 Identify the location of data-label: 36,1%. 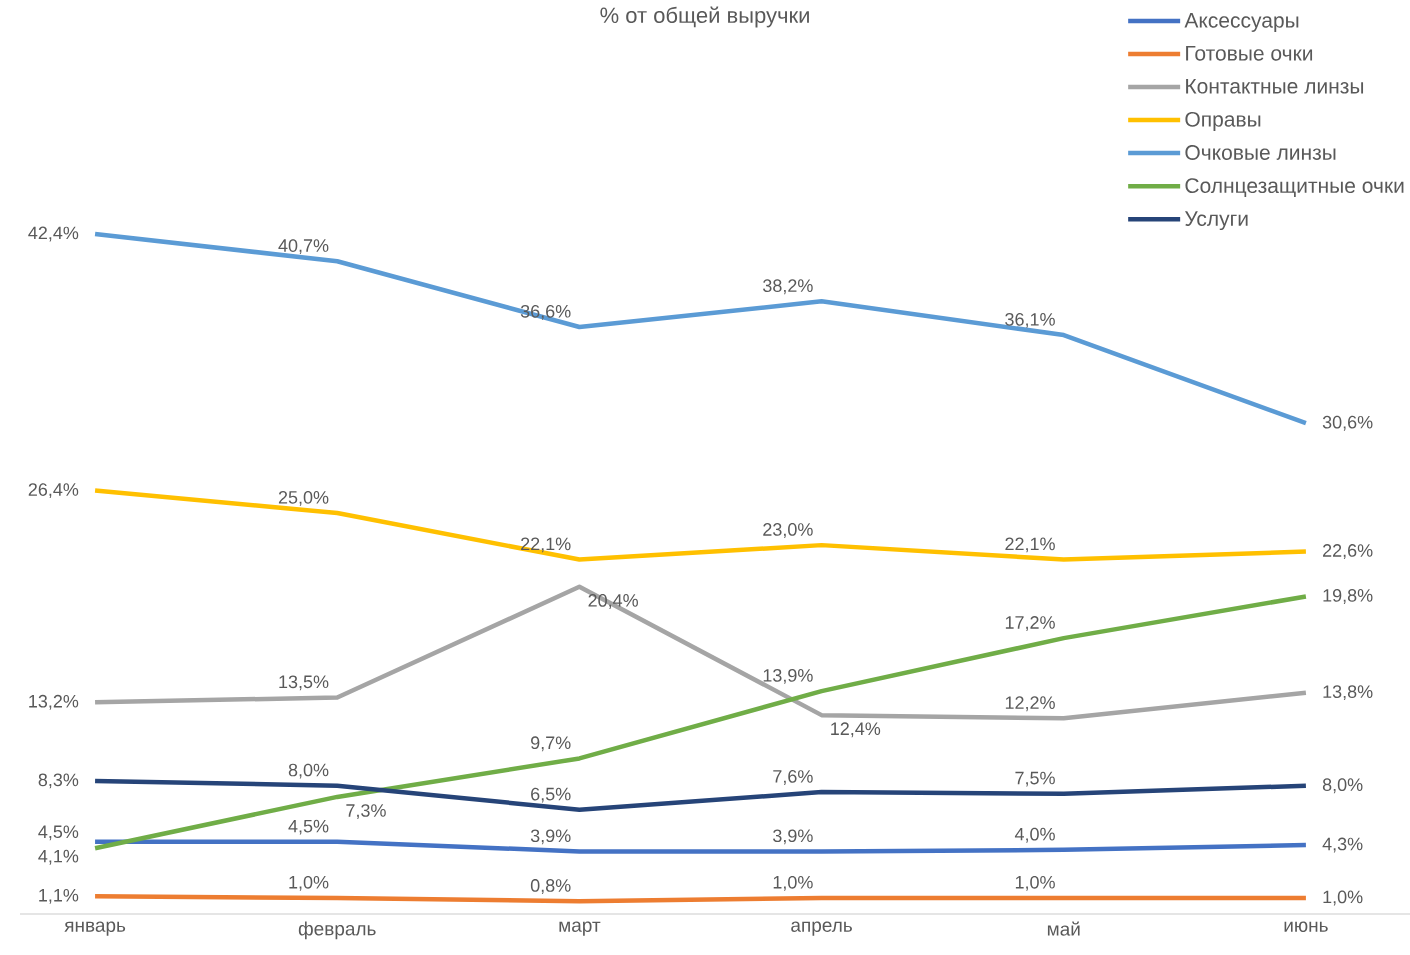
(1030, 320).